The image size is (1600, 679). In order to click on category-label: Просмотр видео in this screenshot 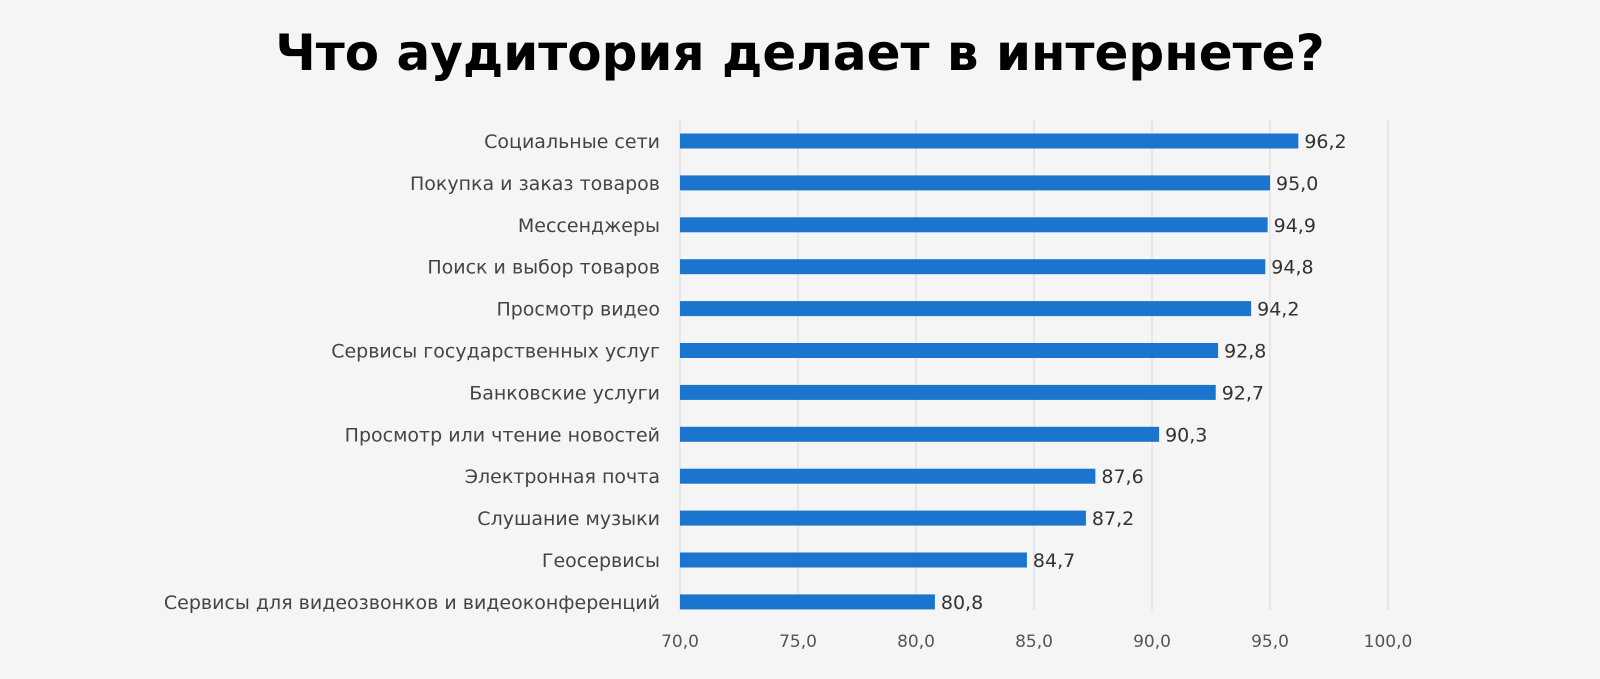, I will do `click(578, 310)`.